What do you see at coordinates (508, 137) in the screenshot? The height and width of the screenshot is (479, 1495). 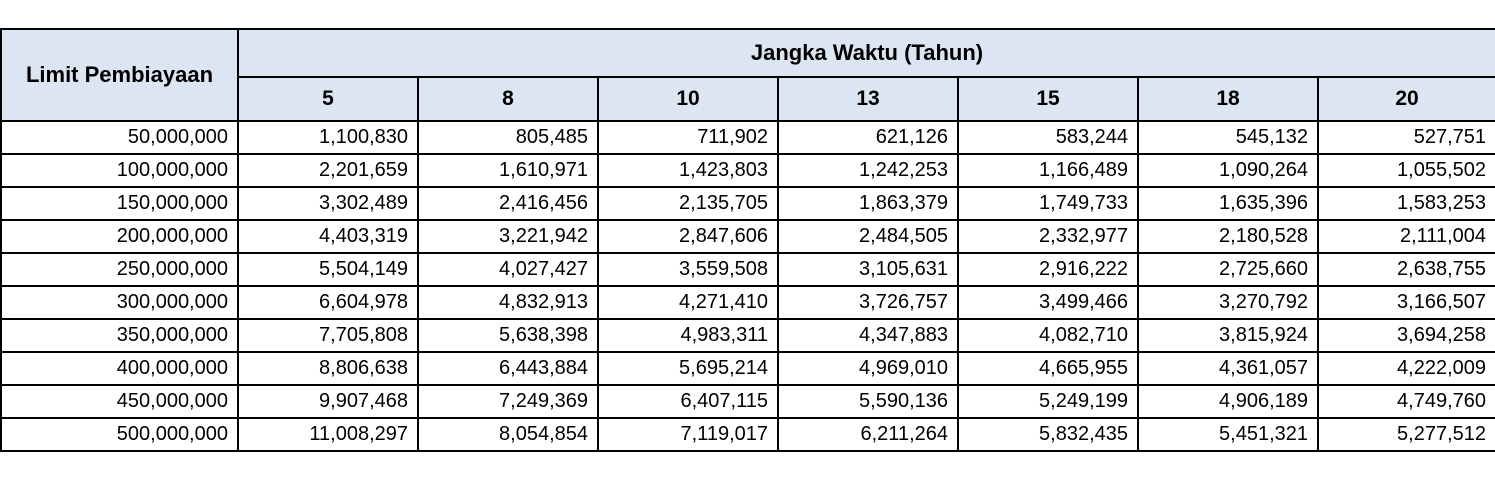 I see `installment-value-cell: 805,485` at bounding box center [508, 137].